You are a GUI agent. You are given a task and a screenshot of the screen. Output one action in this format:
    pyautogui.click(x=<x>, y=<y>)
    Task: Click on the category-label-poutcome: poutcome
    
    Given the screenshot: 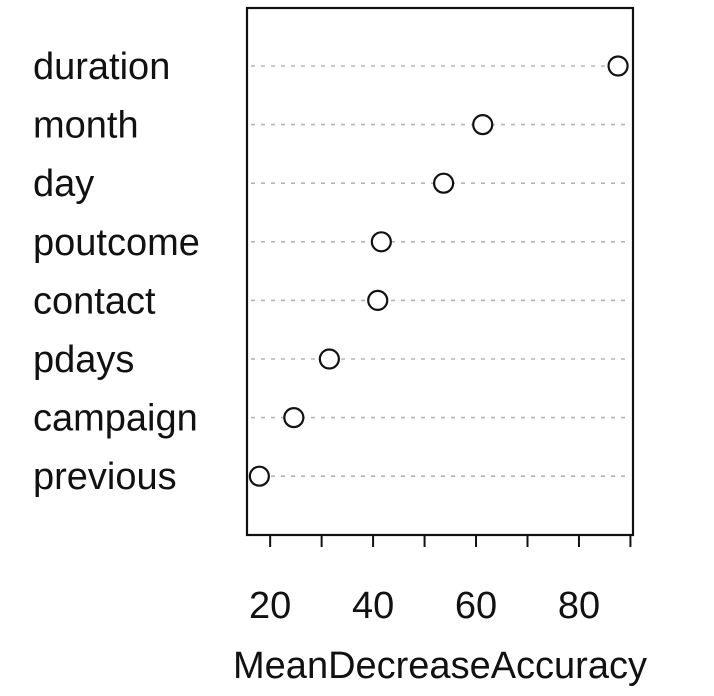 What is the action you would take?
    pyautogui.click(x=116, y=243)
    